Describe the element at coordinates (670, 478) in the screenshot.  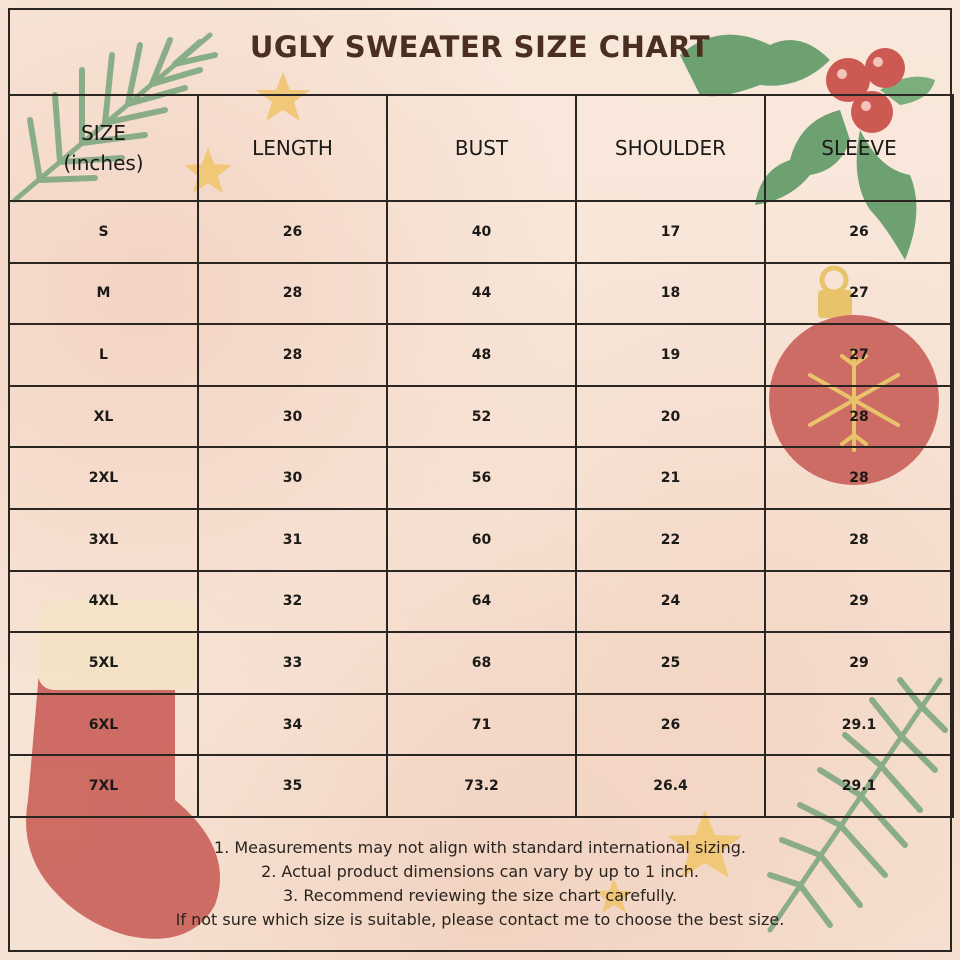
I see `cell-shoulder: 21` at that location.